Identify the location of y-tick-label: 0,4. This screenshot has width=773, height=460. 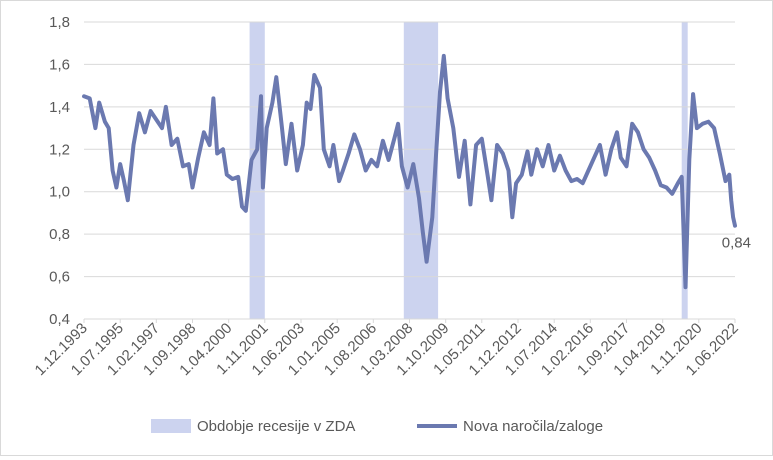
(59, 319).